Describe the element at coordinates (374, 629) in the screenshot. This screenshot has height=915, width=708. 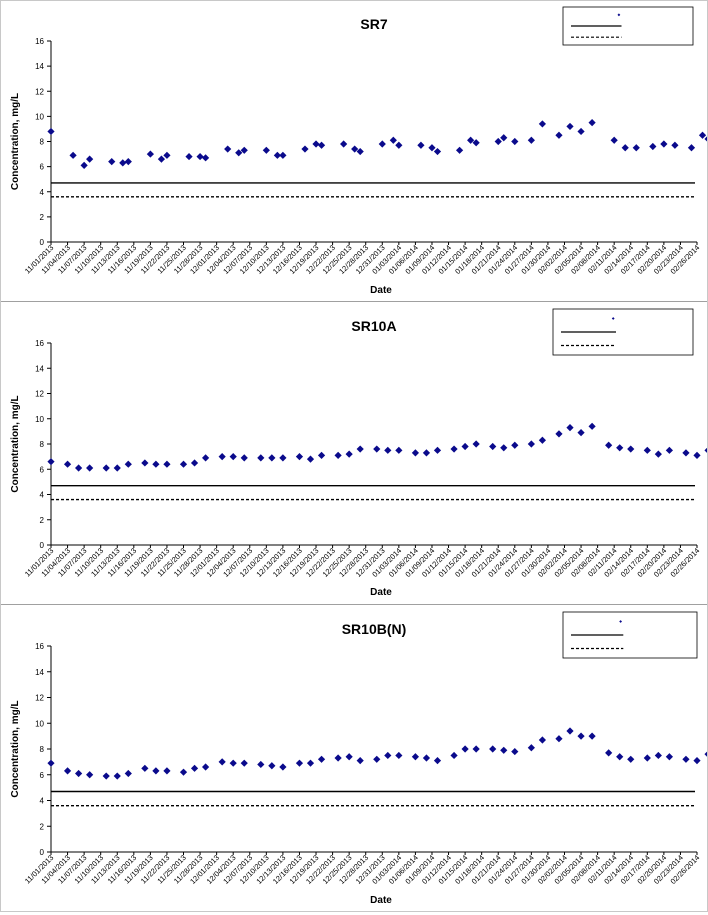
I see `chart-title: SR10B(N)` at that location.